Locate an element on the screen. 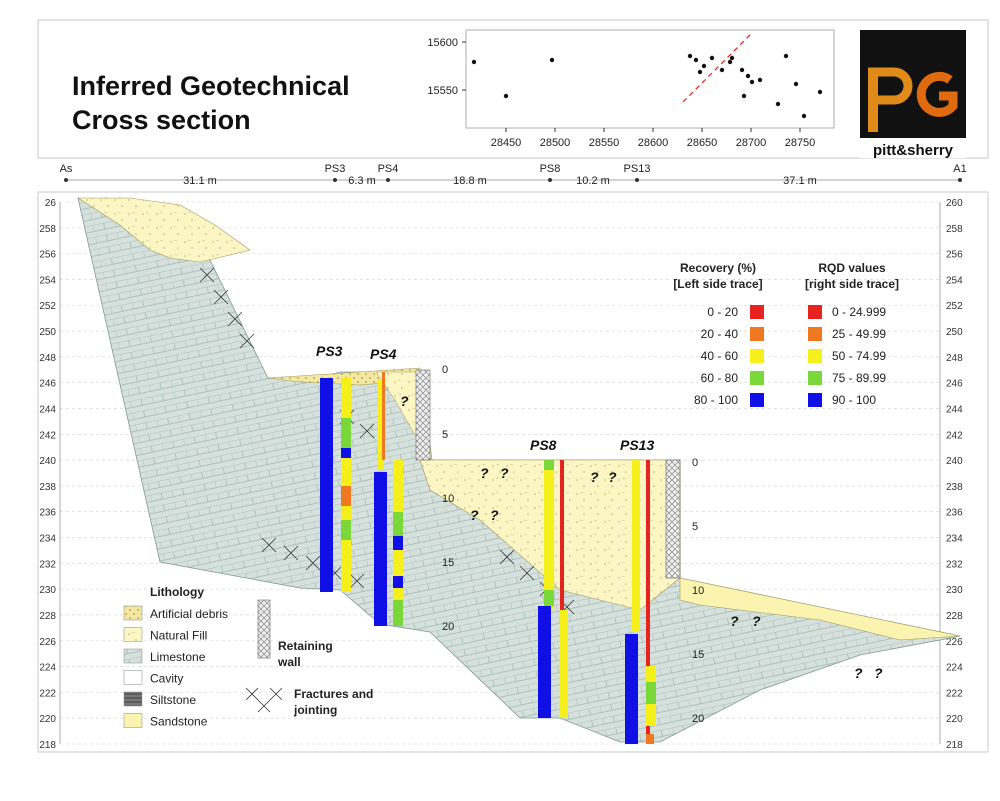  map-ytick-15600: 15600 is located at coordinates (442, 43).